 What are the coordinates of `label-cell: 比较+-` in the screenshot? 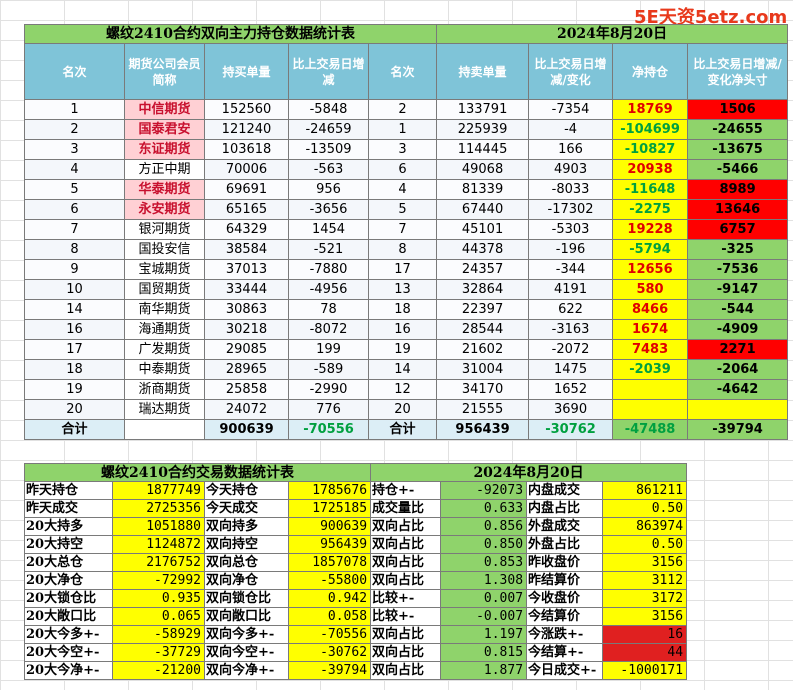 It's located at (406, 598).